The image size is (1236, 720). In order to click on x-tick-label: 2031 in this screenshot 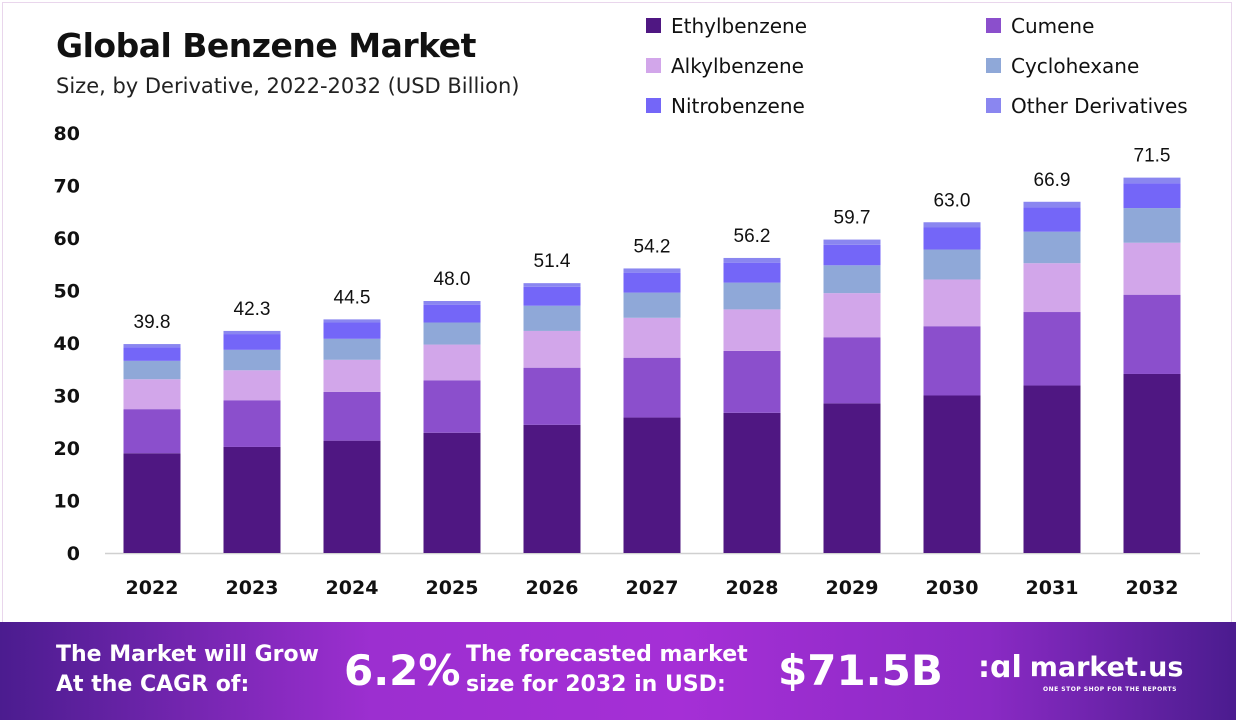, I will do `click(1052, 588)`.